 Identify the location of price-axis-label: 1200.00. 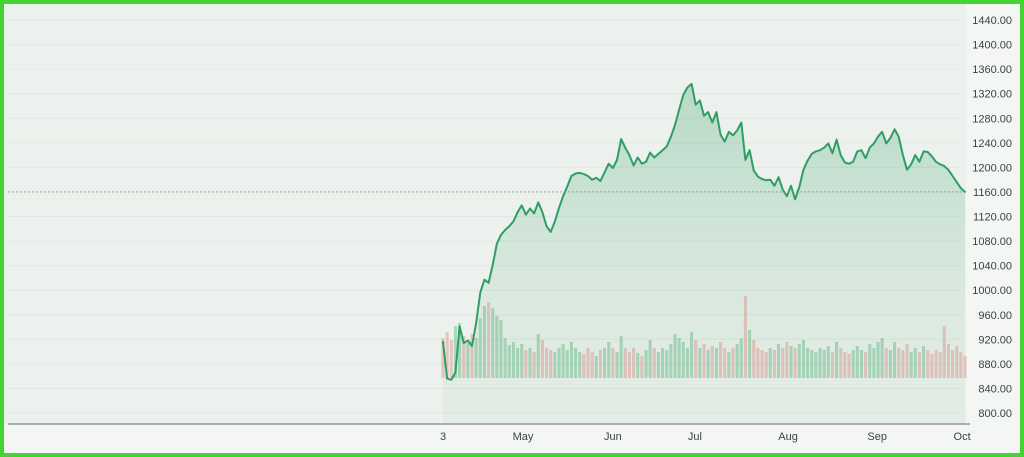
(992, 168).